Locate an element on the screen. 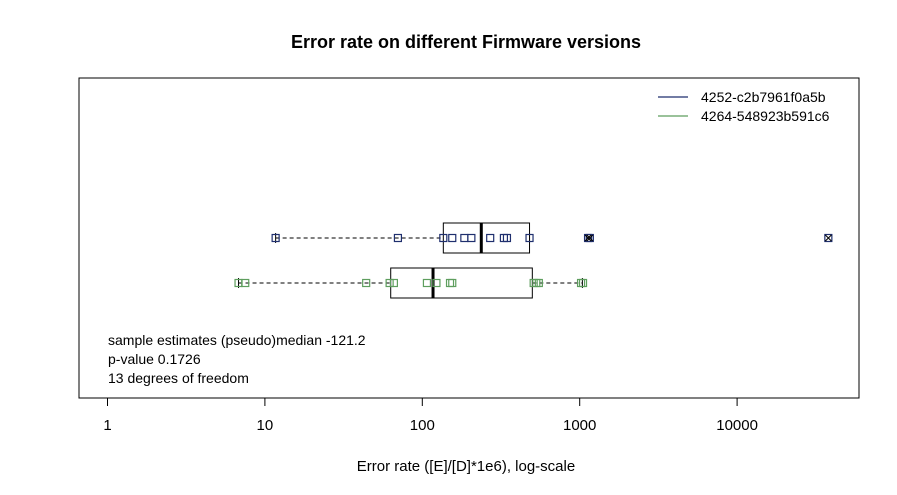 This screenshot has width=897, height=495. stat-annotation: sample estimates (pseudo)median -121.2 is located at coordinates (237, 340).